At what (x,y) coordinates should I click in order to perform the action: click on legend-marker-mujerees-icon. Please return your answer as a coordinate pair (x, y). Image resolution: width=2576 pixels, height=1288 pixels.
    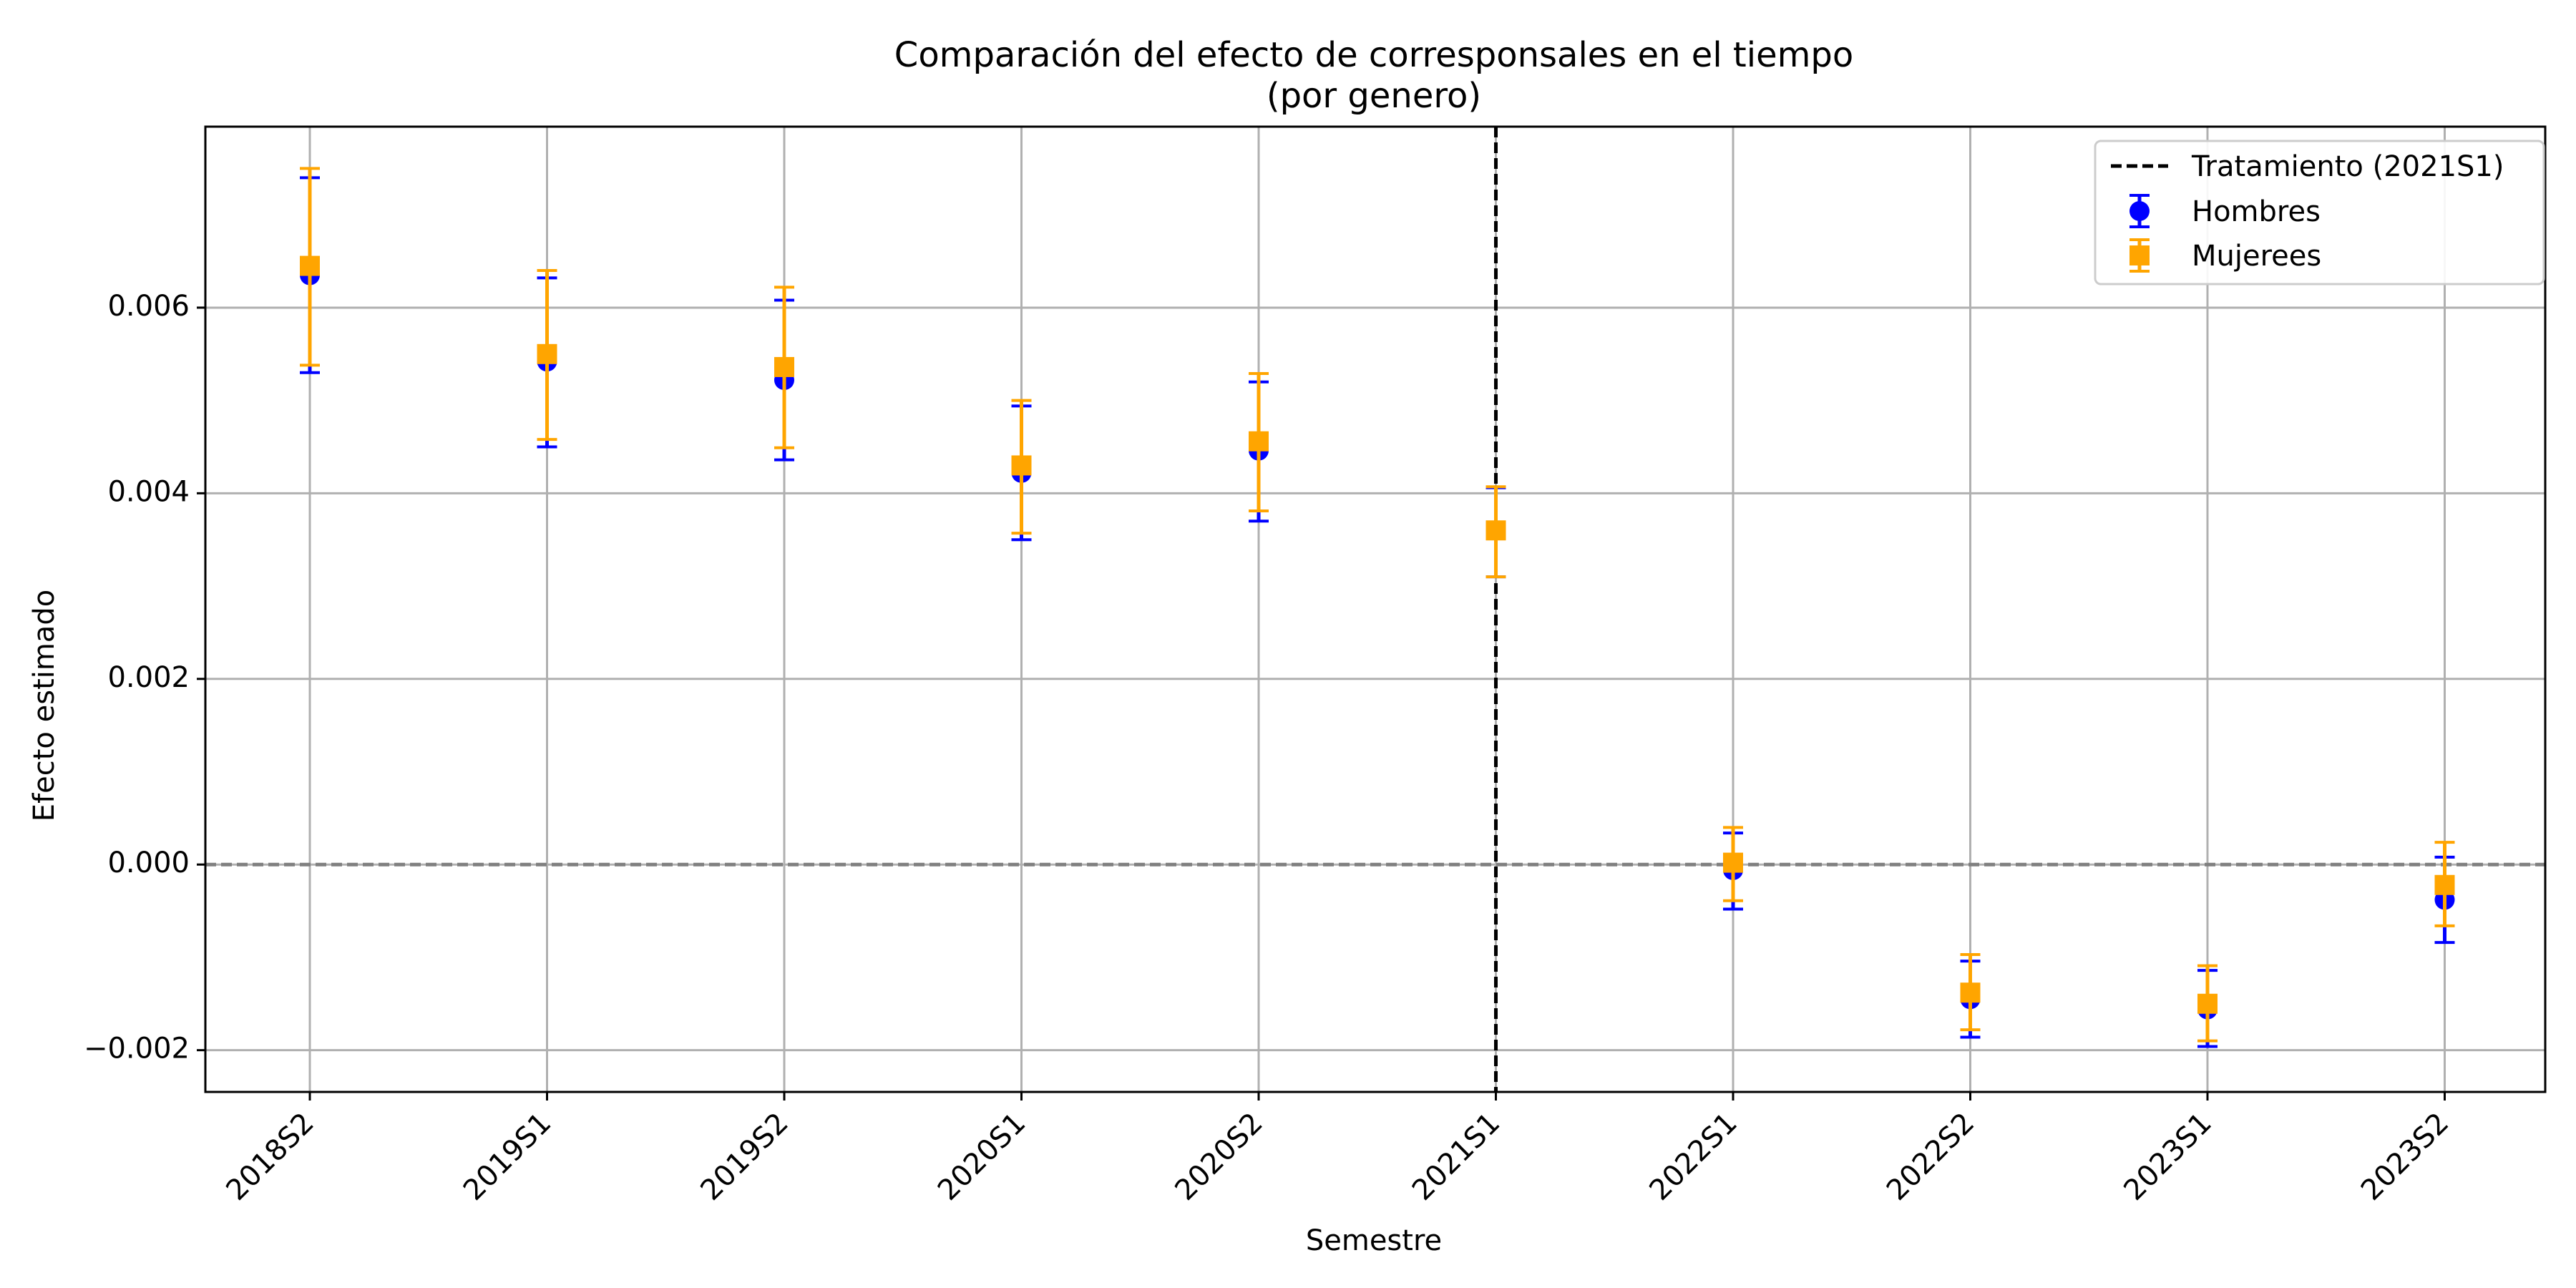
    Looking at the image, I should click on (2139, 255).